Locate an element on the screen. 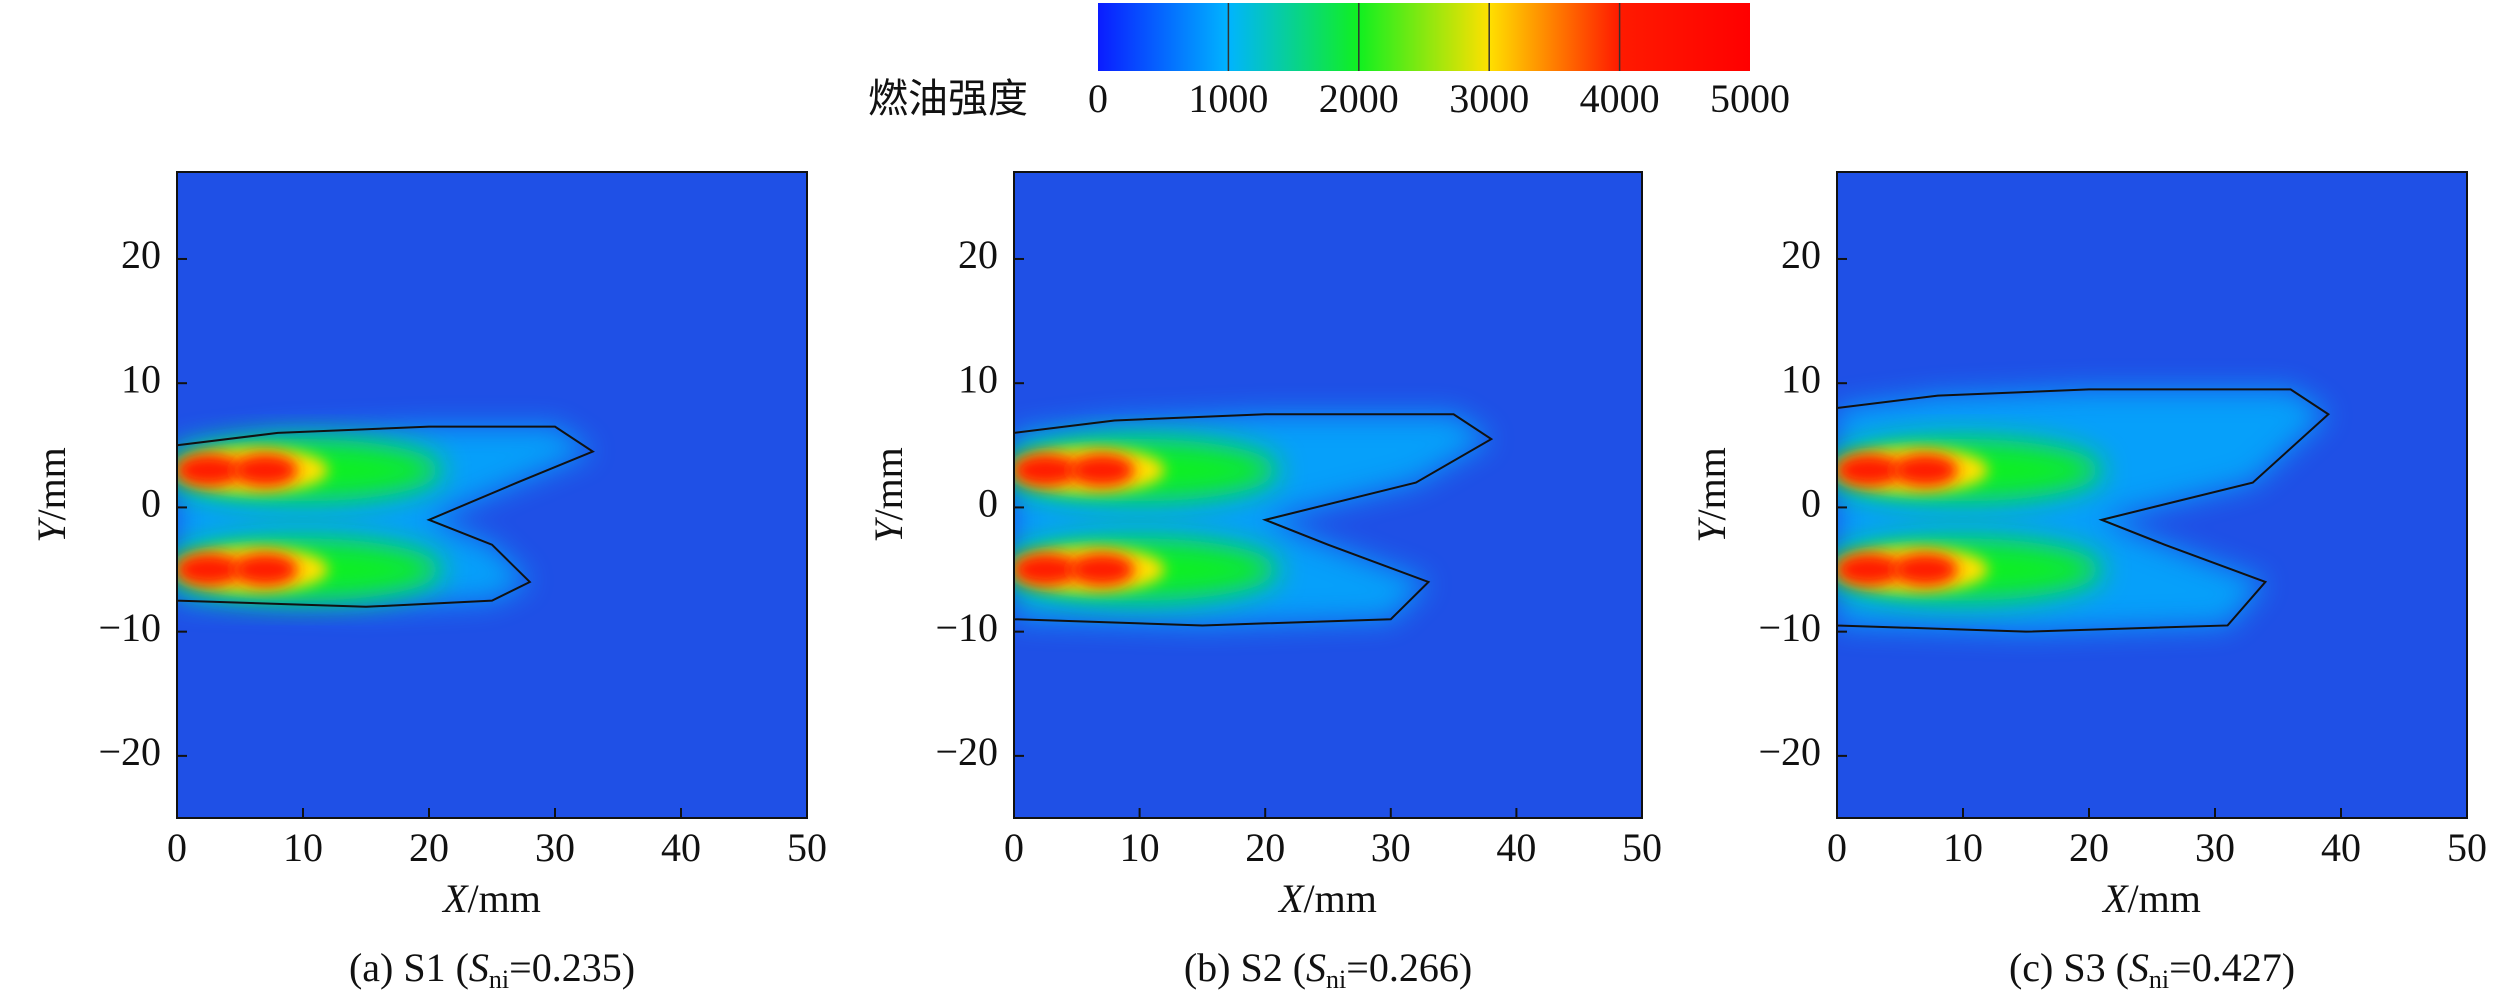  caption: (b) S2 (Sni=0.266) is located at coordinates (1328, 969).